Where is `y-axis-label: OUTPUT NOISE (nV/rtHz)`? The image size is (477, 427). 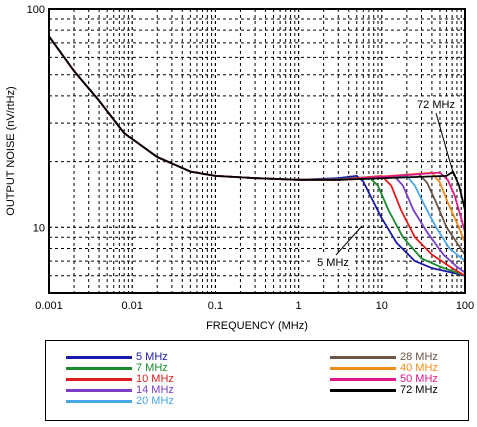 y-axis-label: OUTPUT NOISE (nV/rtHz) is located at coordinates (11, 150).